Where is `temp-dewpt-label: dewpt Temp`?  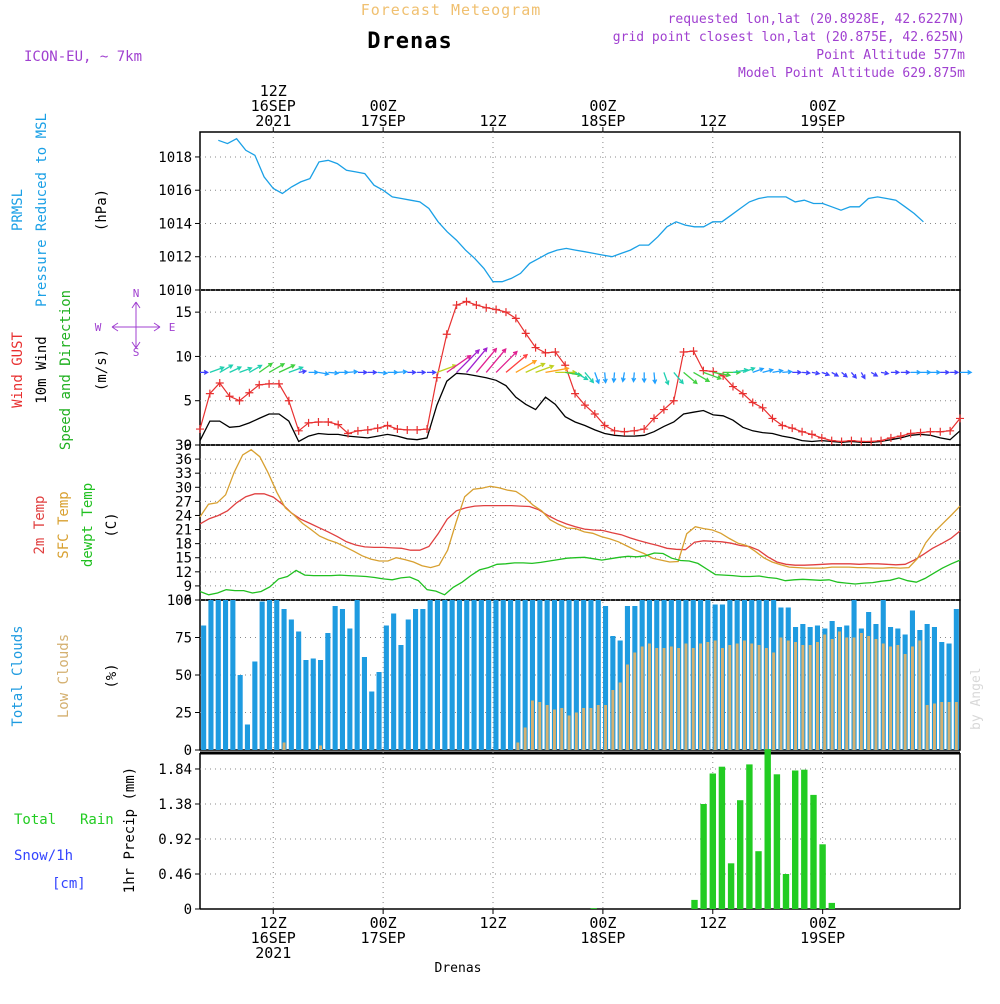 temp-dewpt-label: dewpt Temp is located at coordinates (88, 525).